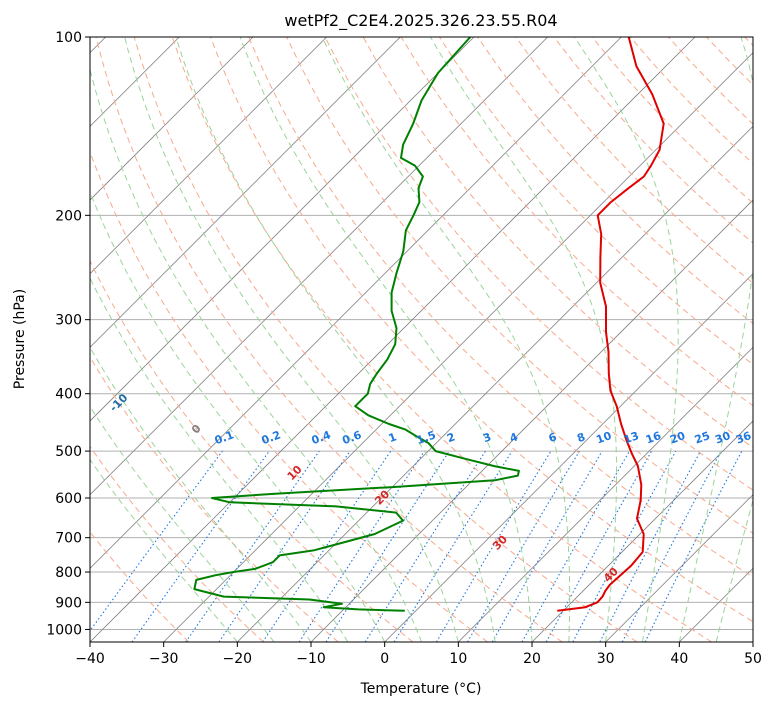 The height and width of the screenshot is (708, 775). I want to click on y-axis-label: Pressure (hPa), so click(20, 339).